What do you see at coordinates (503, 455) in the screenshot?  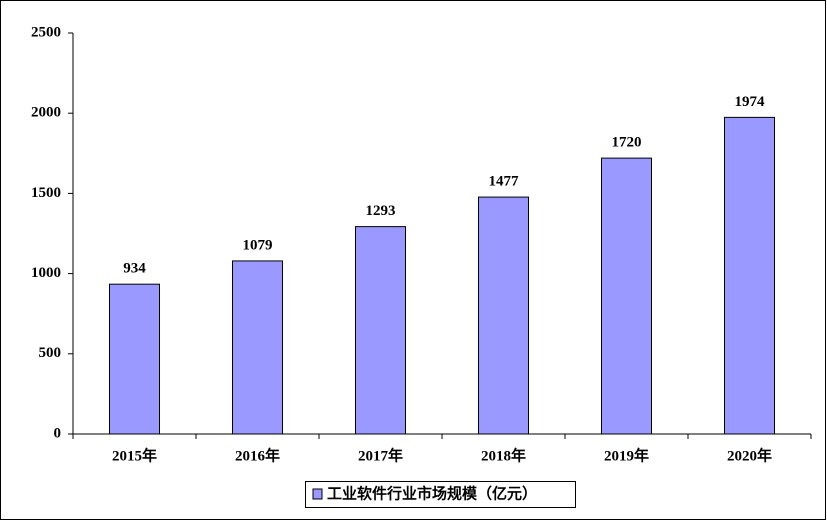 I see `x-tick-label: 2018年` at bounding box center [503, 455].